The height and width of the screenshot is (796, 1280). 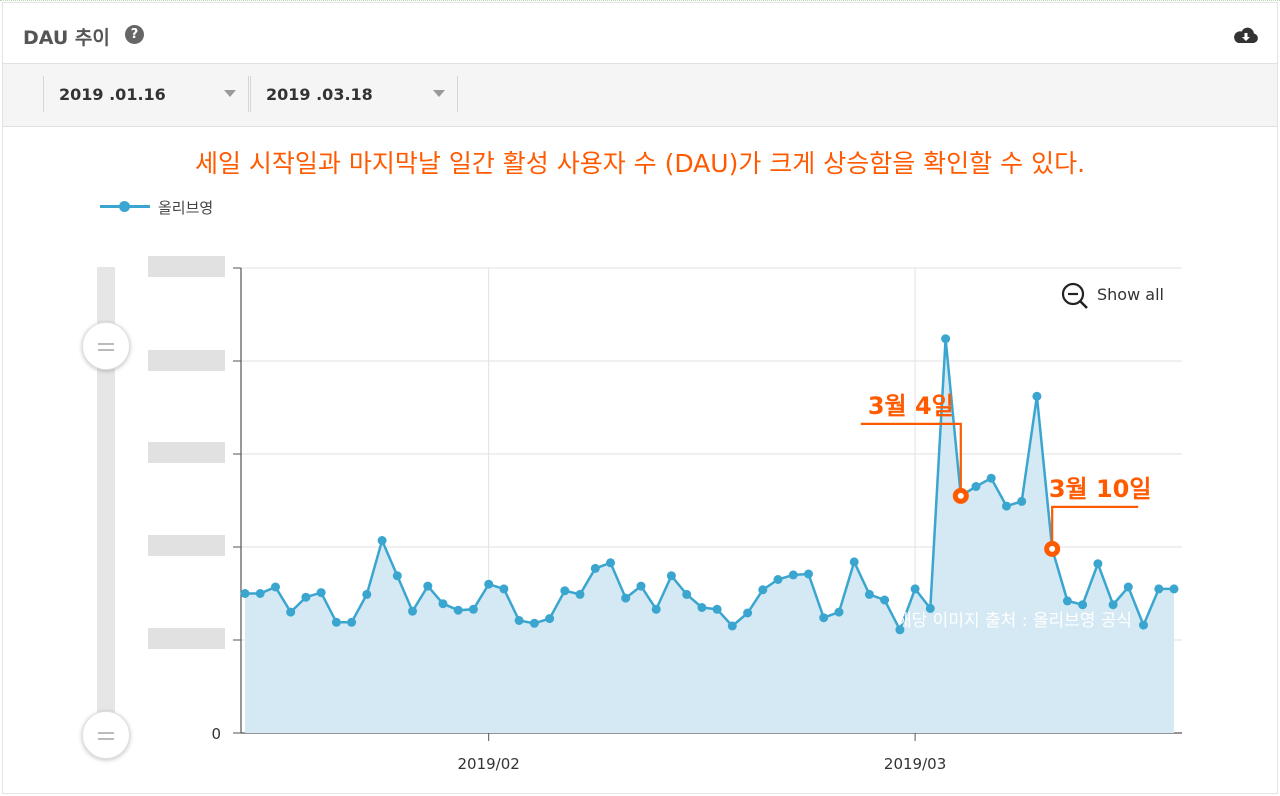 I want to click on start-date-select: 2019 .01.16, so click(x=146, y=94).